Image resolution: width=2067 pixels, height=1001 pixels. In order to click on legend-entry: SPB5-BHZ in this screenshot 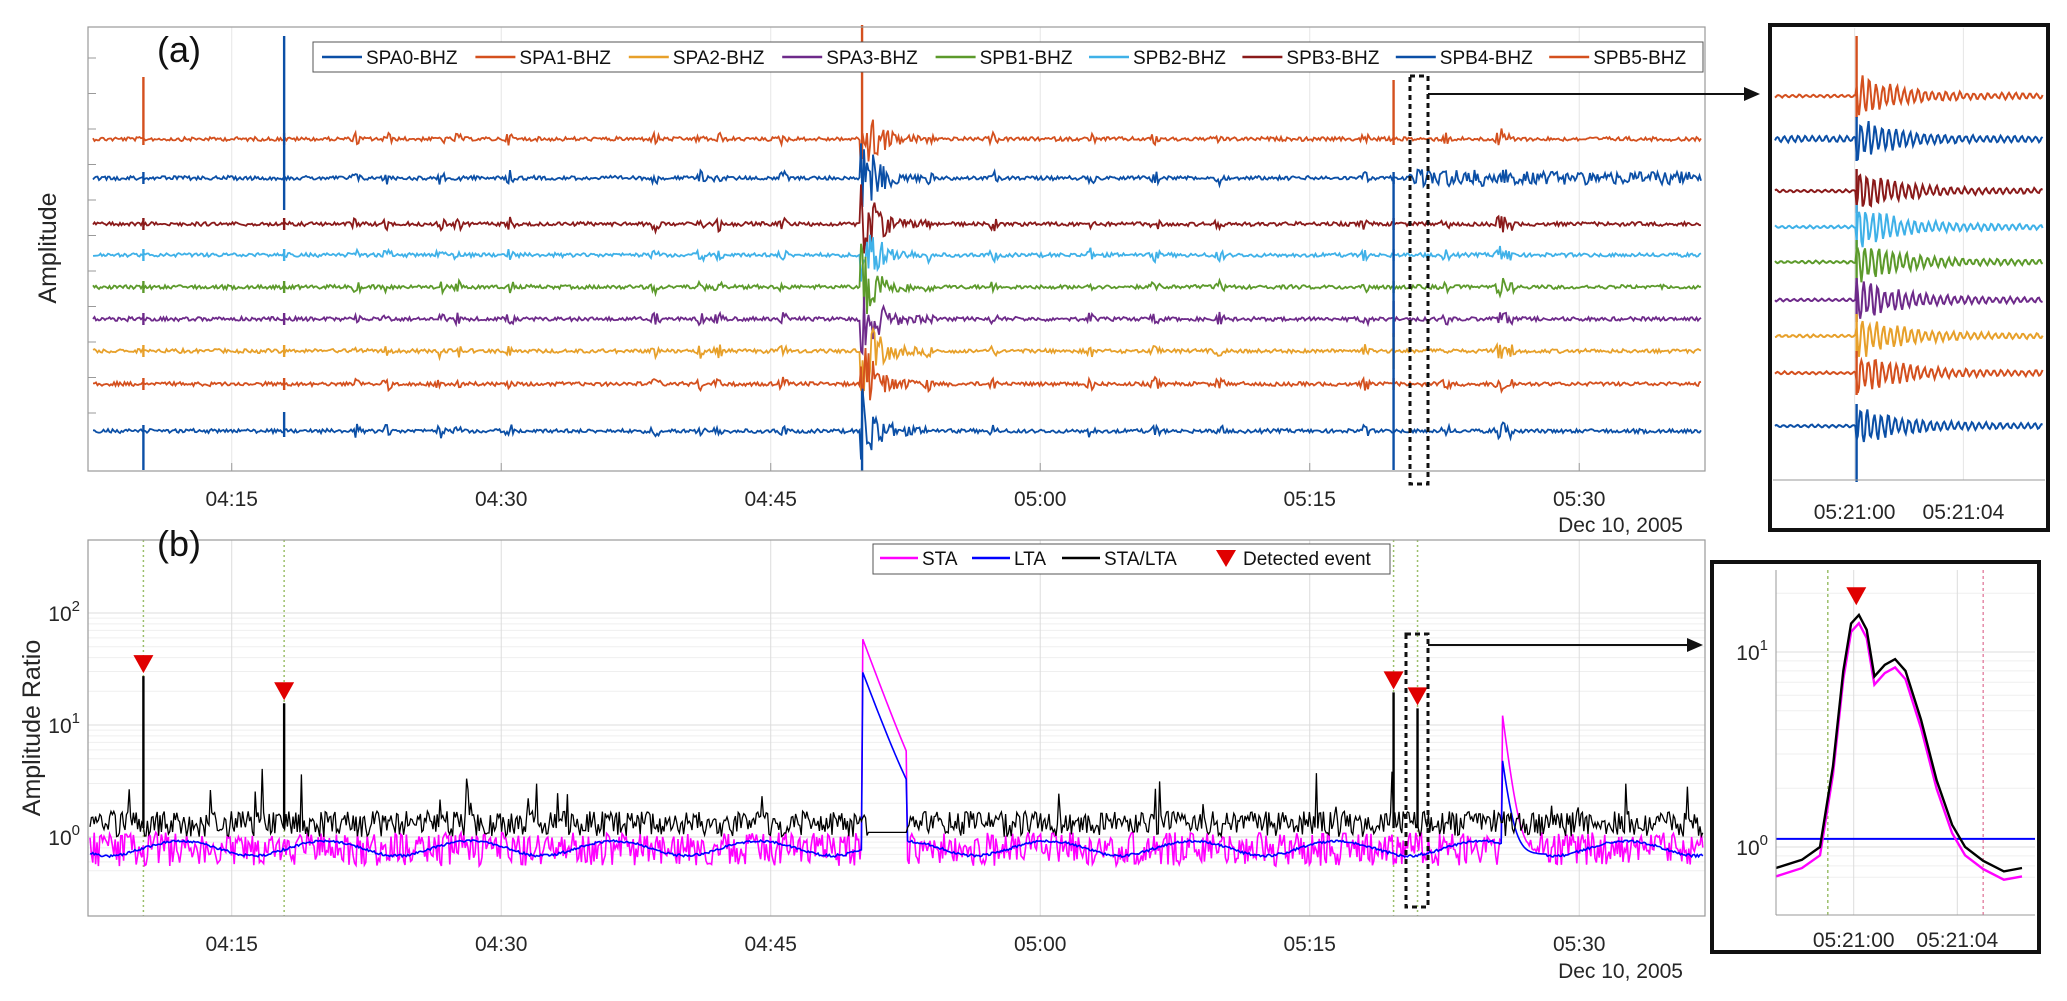, I will do `click(1639, 58)`.